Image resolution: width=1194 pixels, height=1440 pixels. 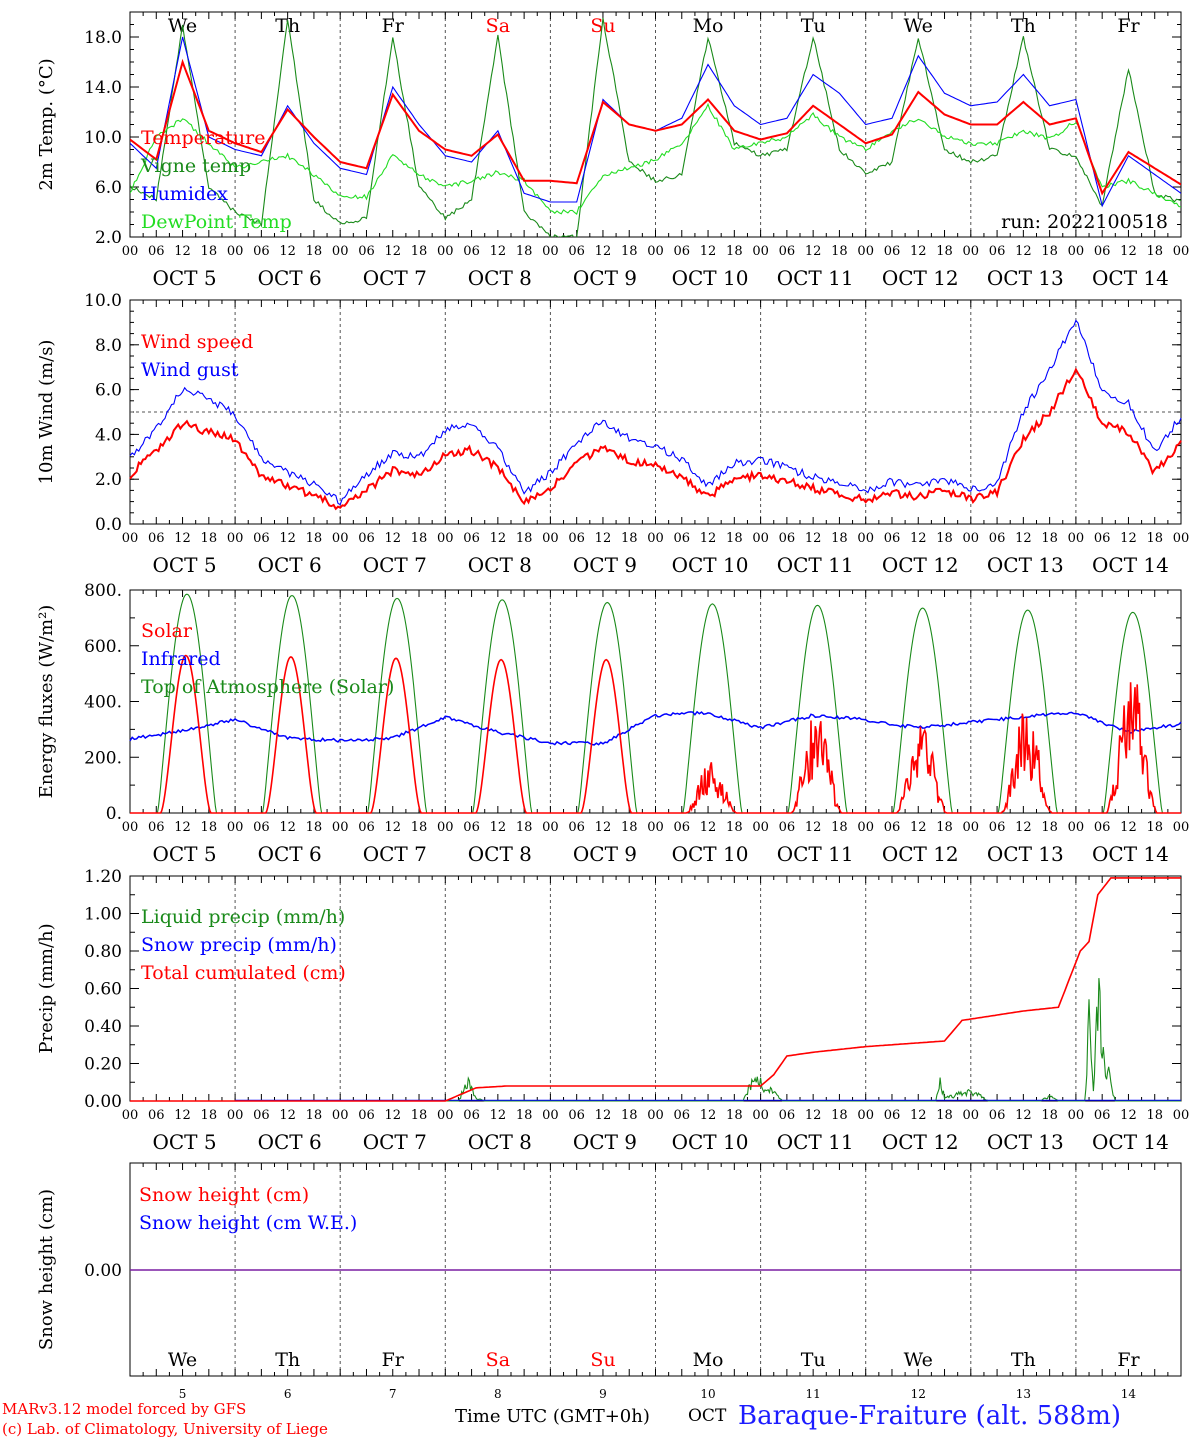 I want to click on y-tick-label: 1.20, so click(x=103, y=877).